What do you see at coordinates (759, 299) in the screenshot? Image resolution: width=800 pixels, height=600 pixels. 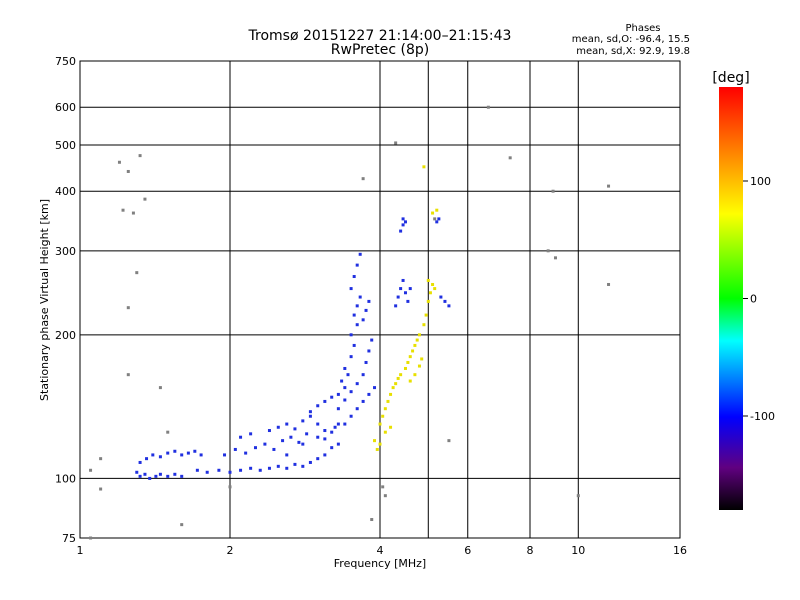 I see `colorbar-ticks: 100 0 -100` at bounding box center [759, 299].